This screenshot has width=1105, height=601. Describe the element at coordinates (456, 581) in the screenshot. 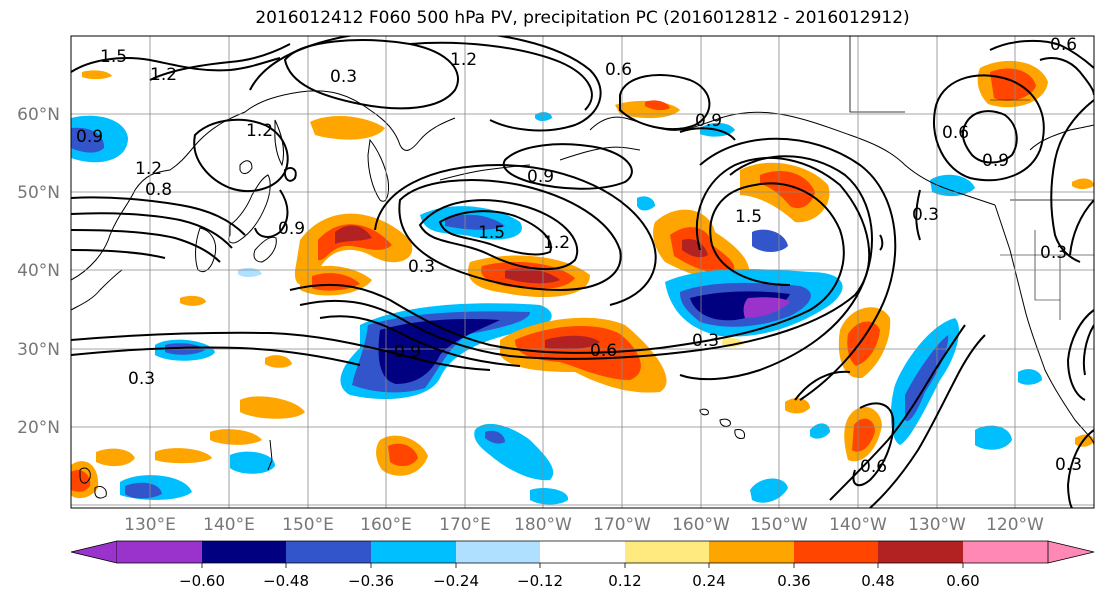

I see `colorbar-tick-label: −0.24` at that location.